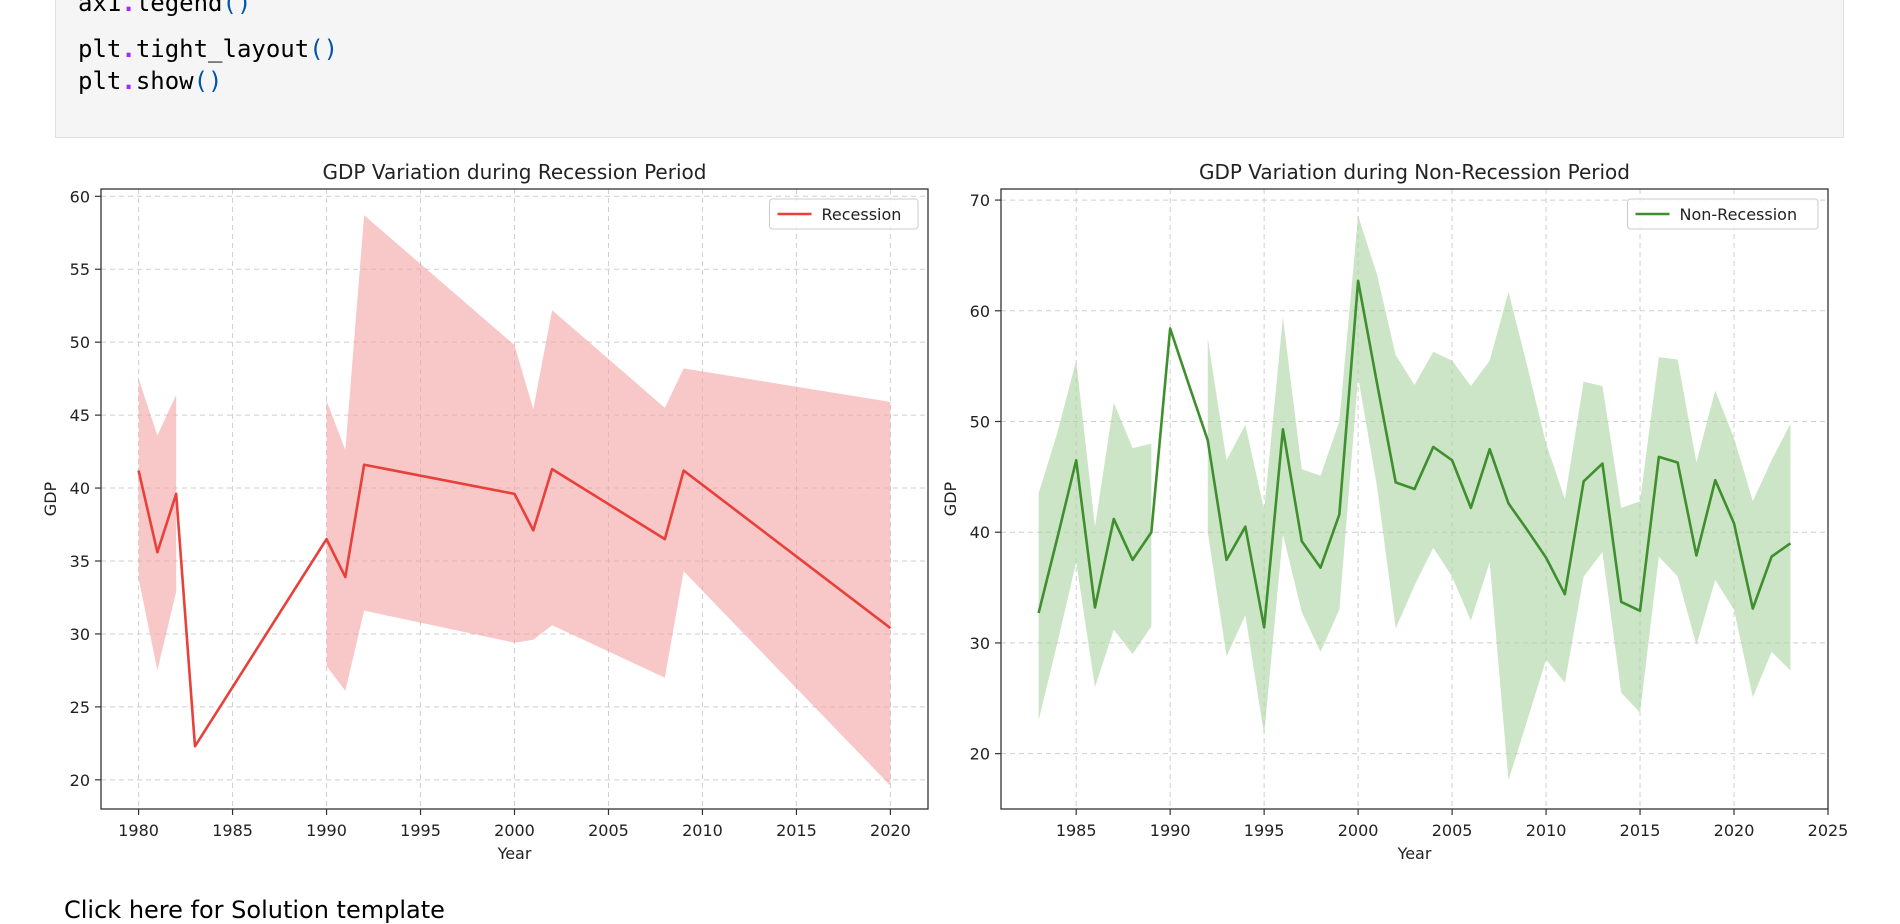  I want to click on code-object: ax1, so click(100, 8).